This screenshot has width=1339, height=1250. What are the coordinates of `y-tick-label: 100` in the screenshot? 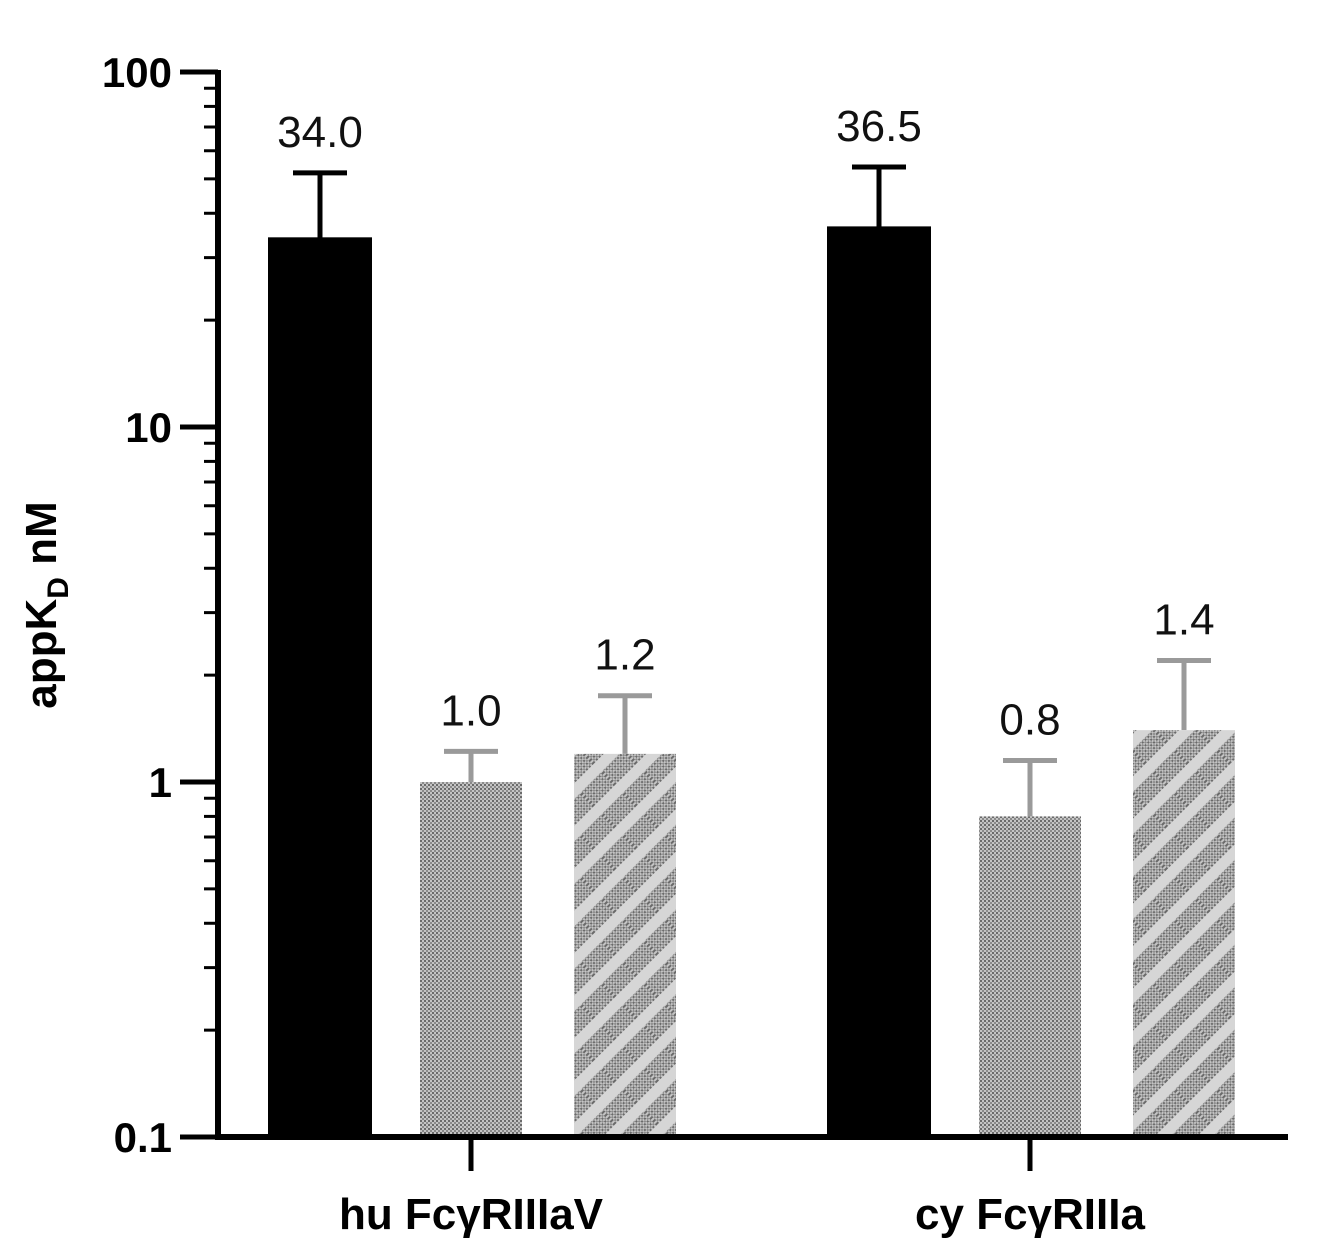 It's located at (137, 72).